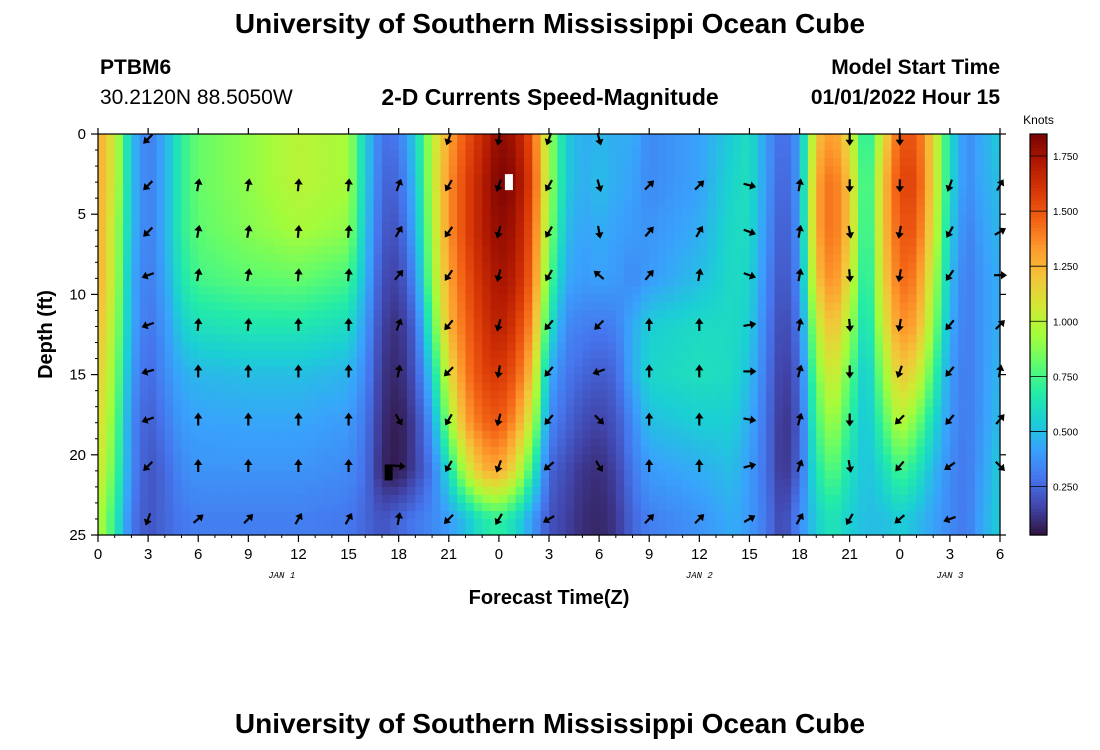  What do you see at coordinates (550, 97) in the screenshot?
I see `chart-title: 2-D Currents Speed-Magnitude` at bounding box center [550, 97].